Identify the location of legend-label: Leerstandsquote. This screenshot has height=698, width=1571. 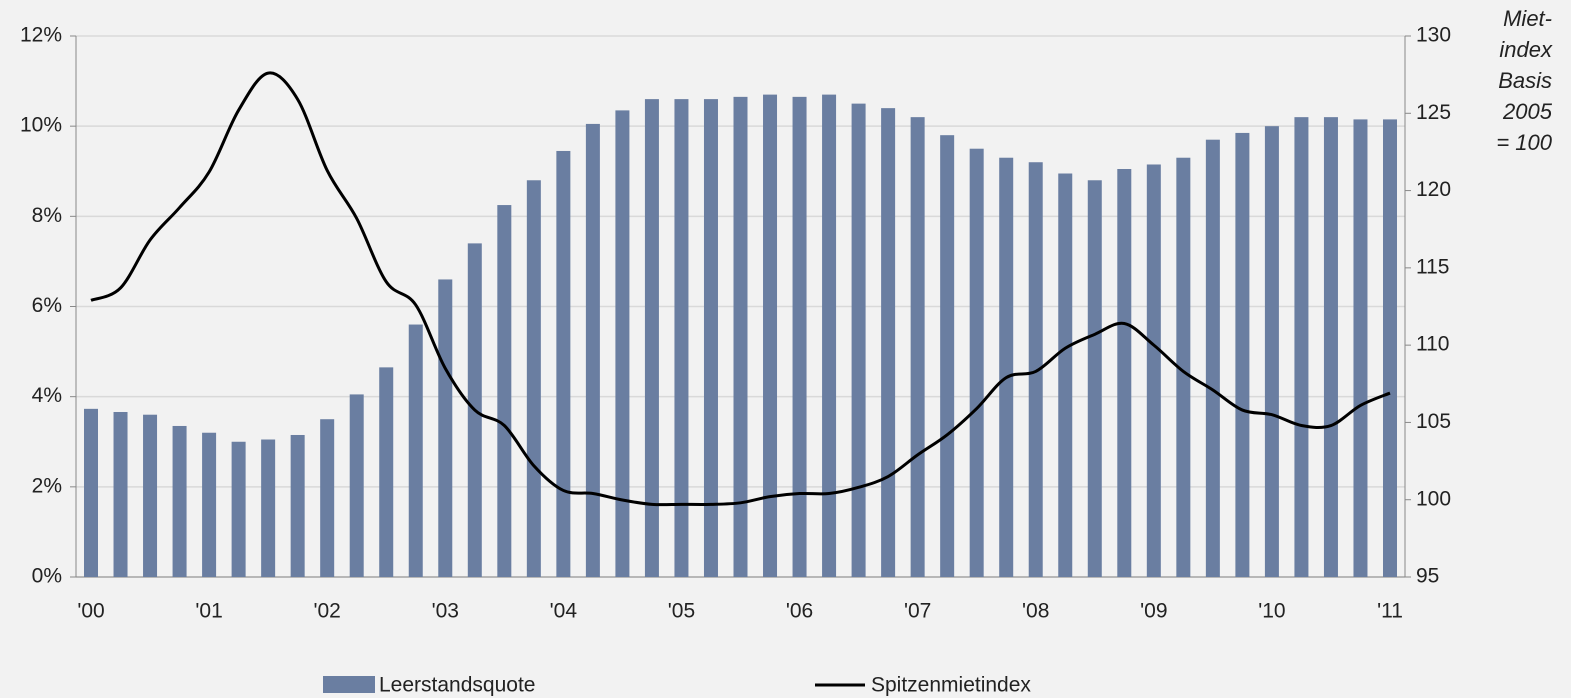
(457, 685).